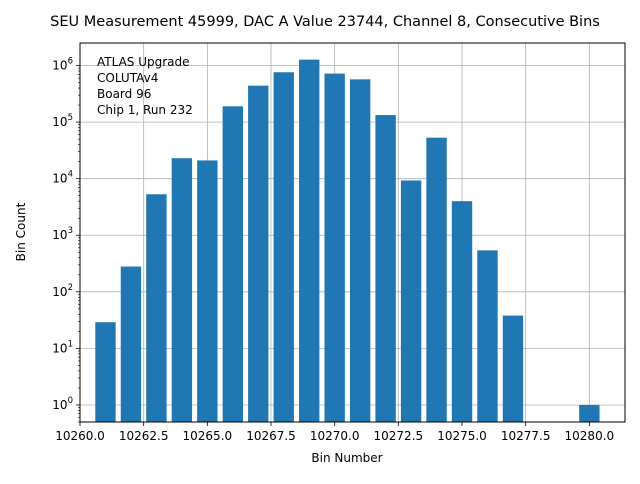 Image resolution: width=640 pixels, height=484 pixels. Describe the element at coordinates (144, 436) in the screenshot. I see `x-tick-label: 10262.5` at that location.